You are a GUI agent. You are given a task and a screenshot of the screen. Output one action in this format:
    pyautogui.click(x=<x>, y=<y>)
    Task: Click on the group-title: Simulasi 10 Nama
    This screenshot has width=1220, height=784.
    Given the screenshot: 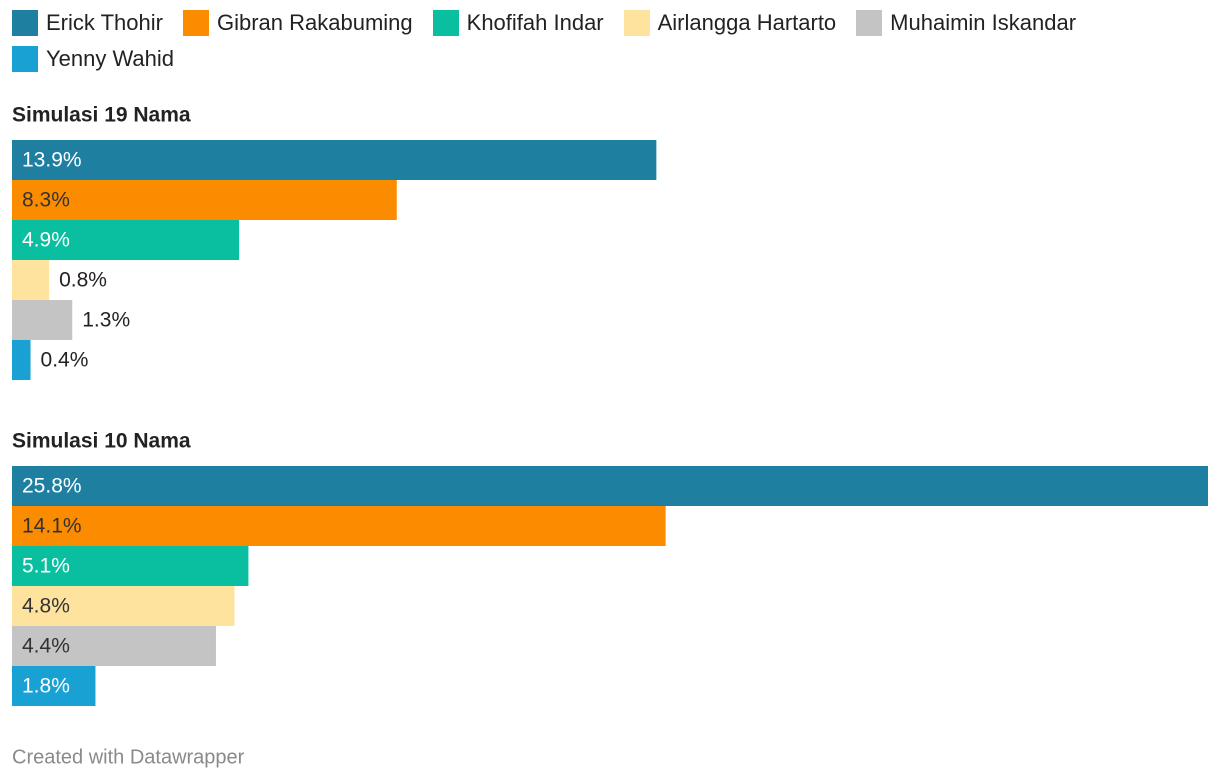 What is the action you would take?
    pyautogui.click(x=101, y=441)
    